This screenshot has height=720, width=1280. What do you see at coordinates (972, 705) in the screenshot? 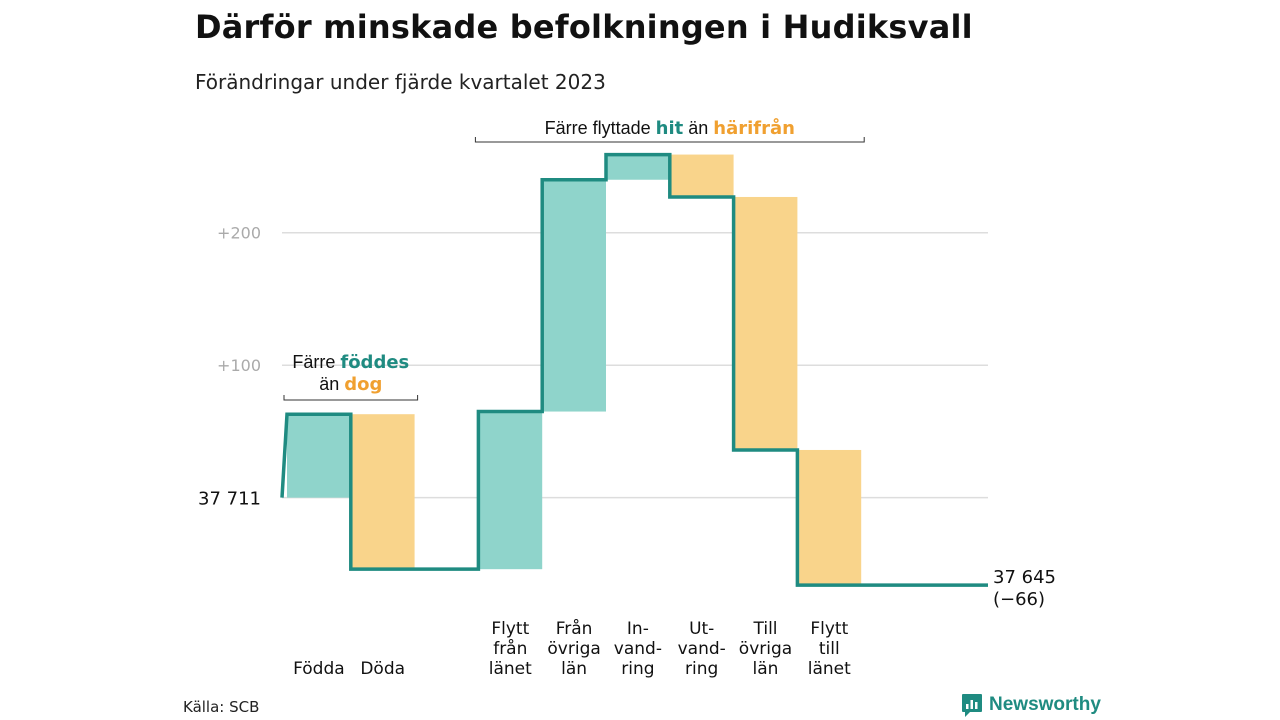
I see `newsworthy-logo-icon` at bounding box center [972, 705].